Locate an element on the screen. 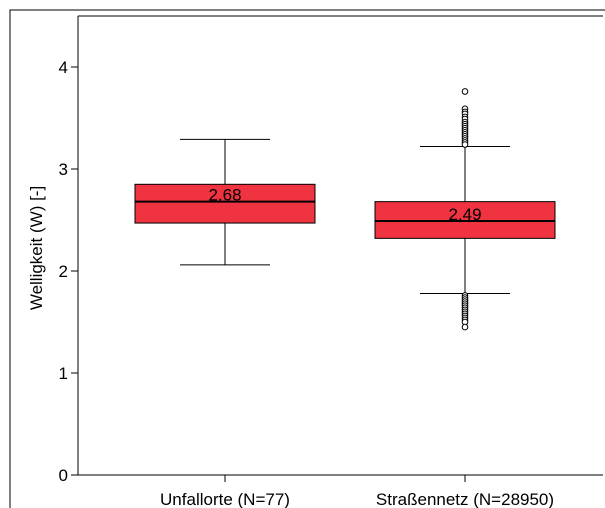 The height and width of the screenshot is (508, 605). x-tick-label: Unfallorte (N=77) is located at coordinates (225, 499).